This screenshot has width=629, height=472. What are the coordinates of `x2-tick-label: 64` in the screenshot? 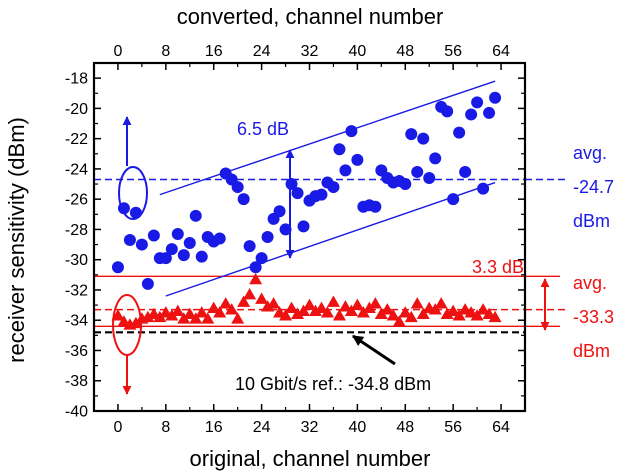 It's located at (501, 51).